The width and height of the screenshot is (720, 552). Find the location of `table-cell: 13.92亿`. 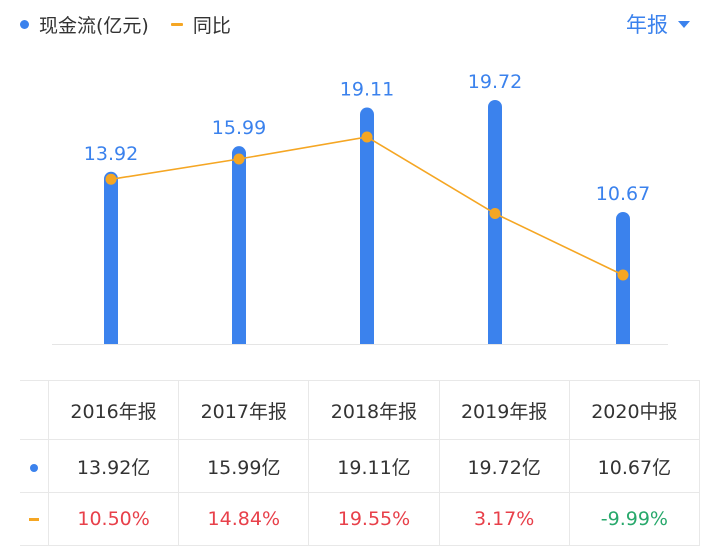

table-cell: 13.92亿 is located at coordinates (113, 466).